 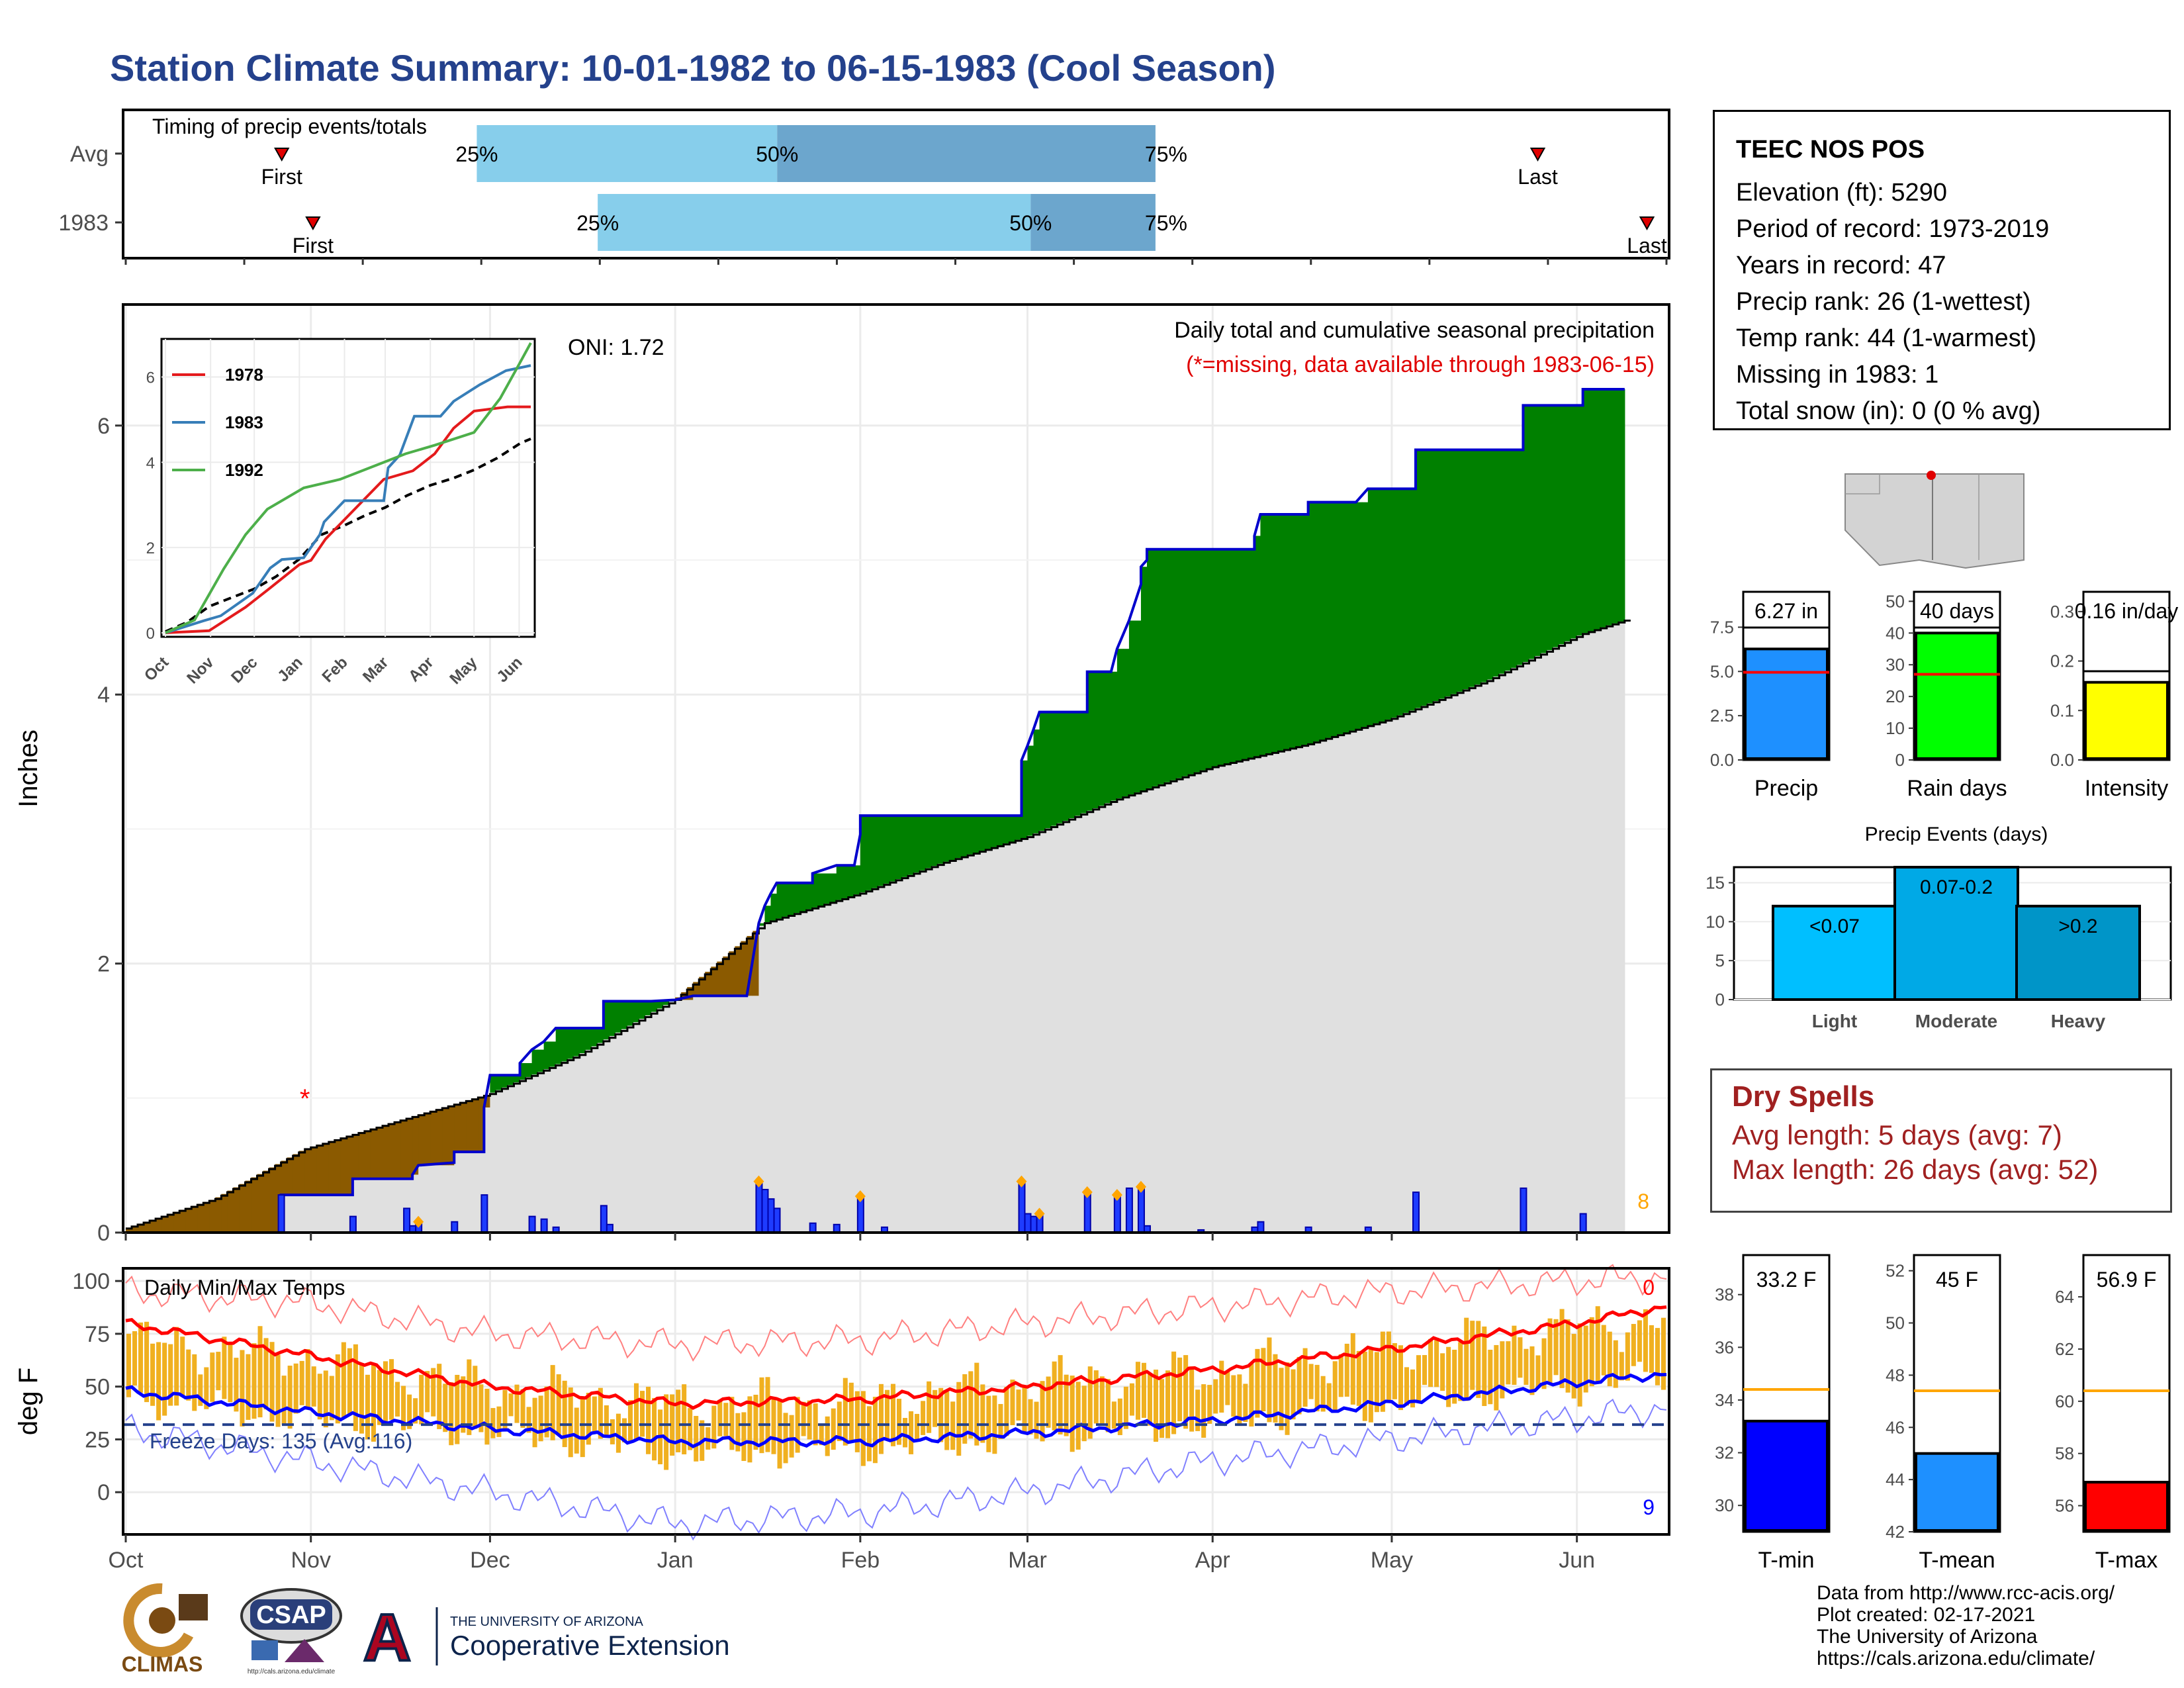 What do you see at coordinates (348, 519) in the screenshot?
I see `inset-series-line` at bounding box center [348, 519].